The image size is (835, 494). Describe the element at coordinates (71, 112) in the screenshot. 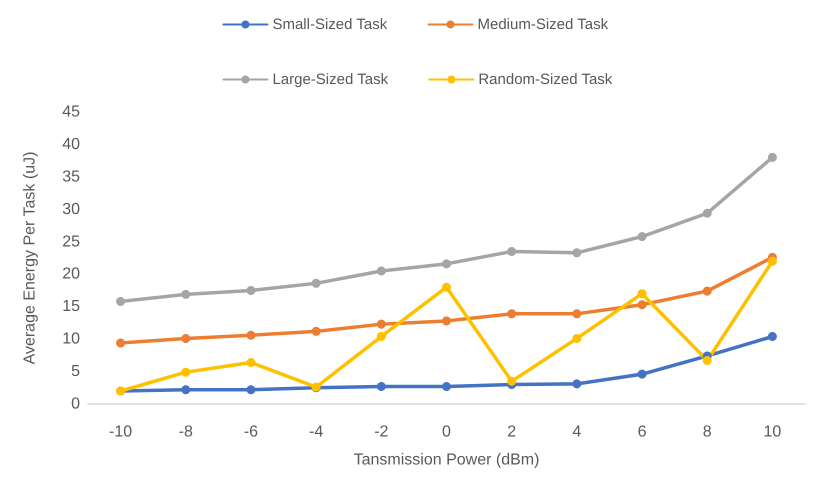

I see `y-tick-label: 45` at that location.